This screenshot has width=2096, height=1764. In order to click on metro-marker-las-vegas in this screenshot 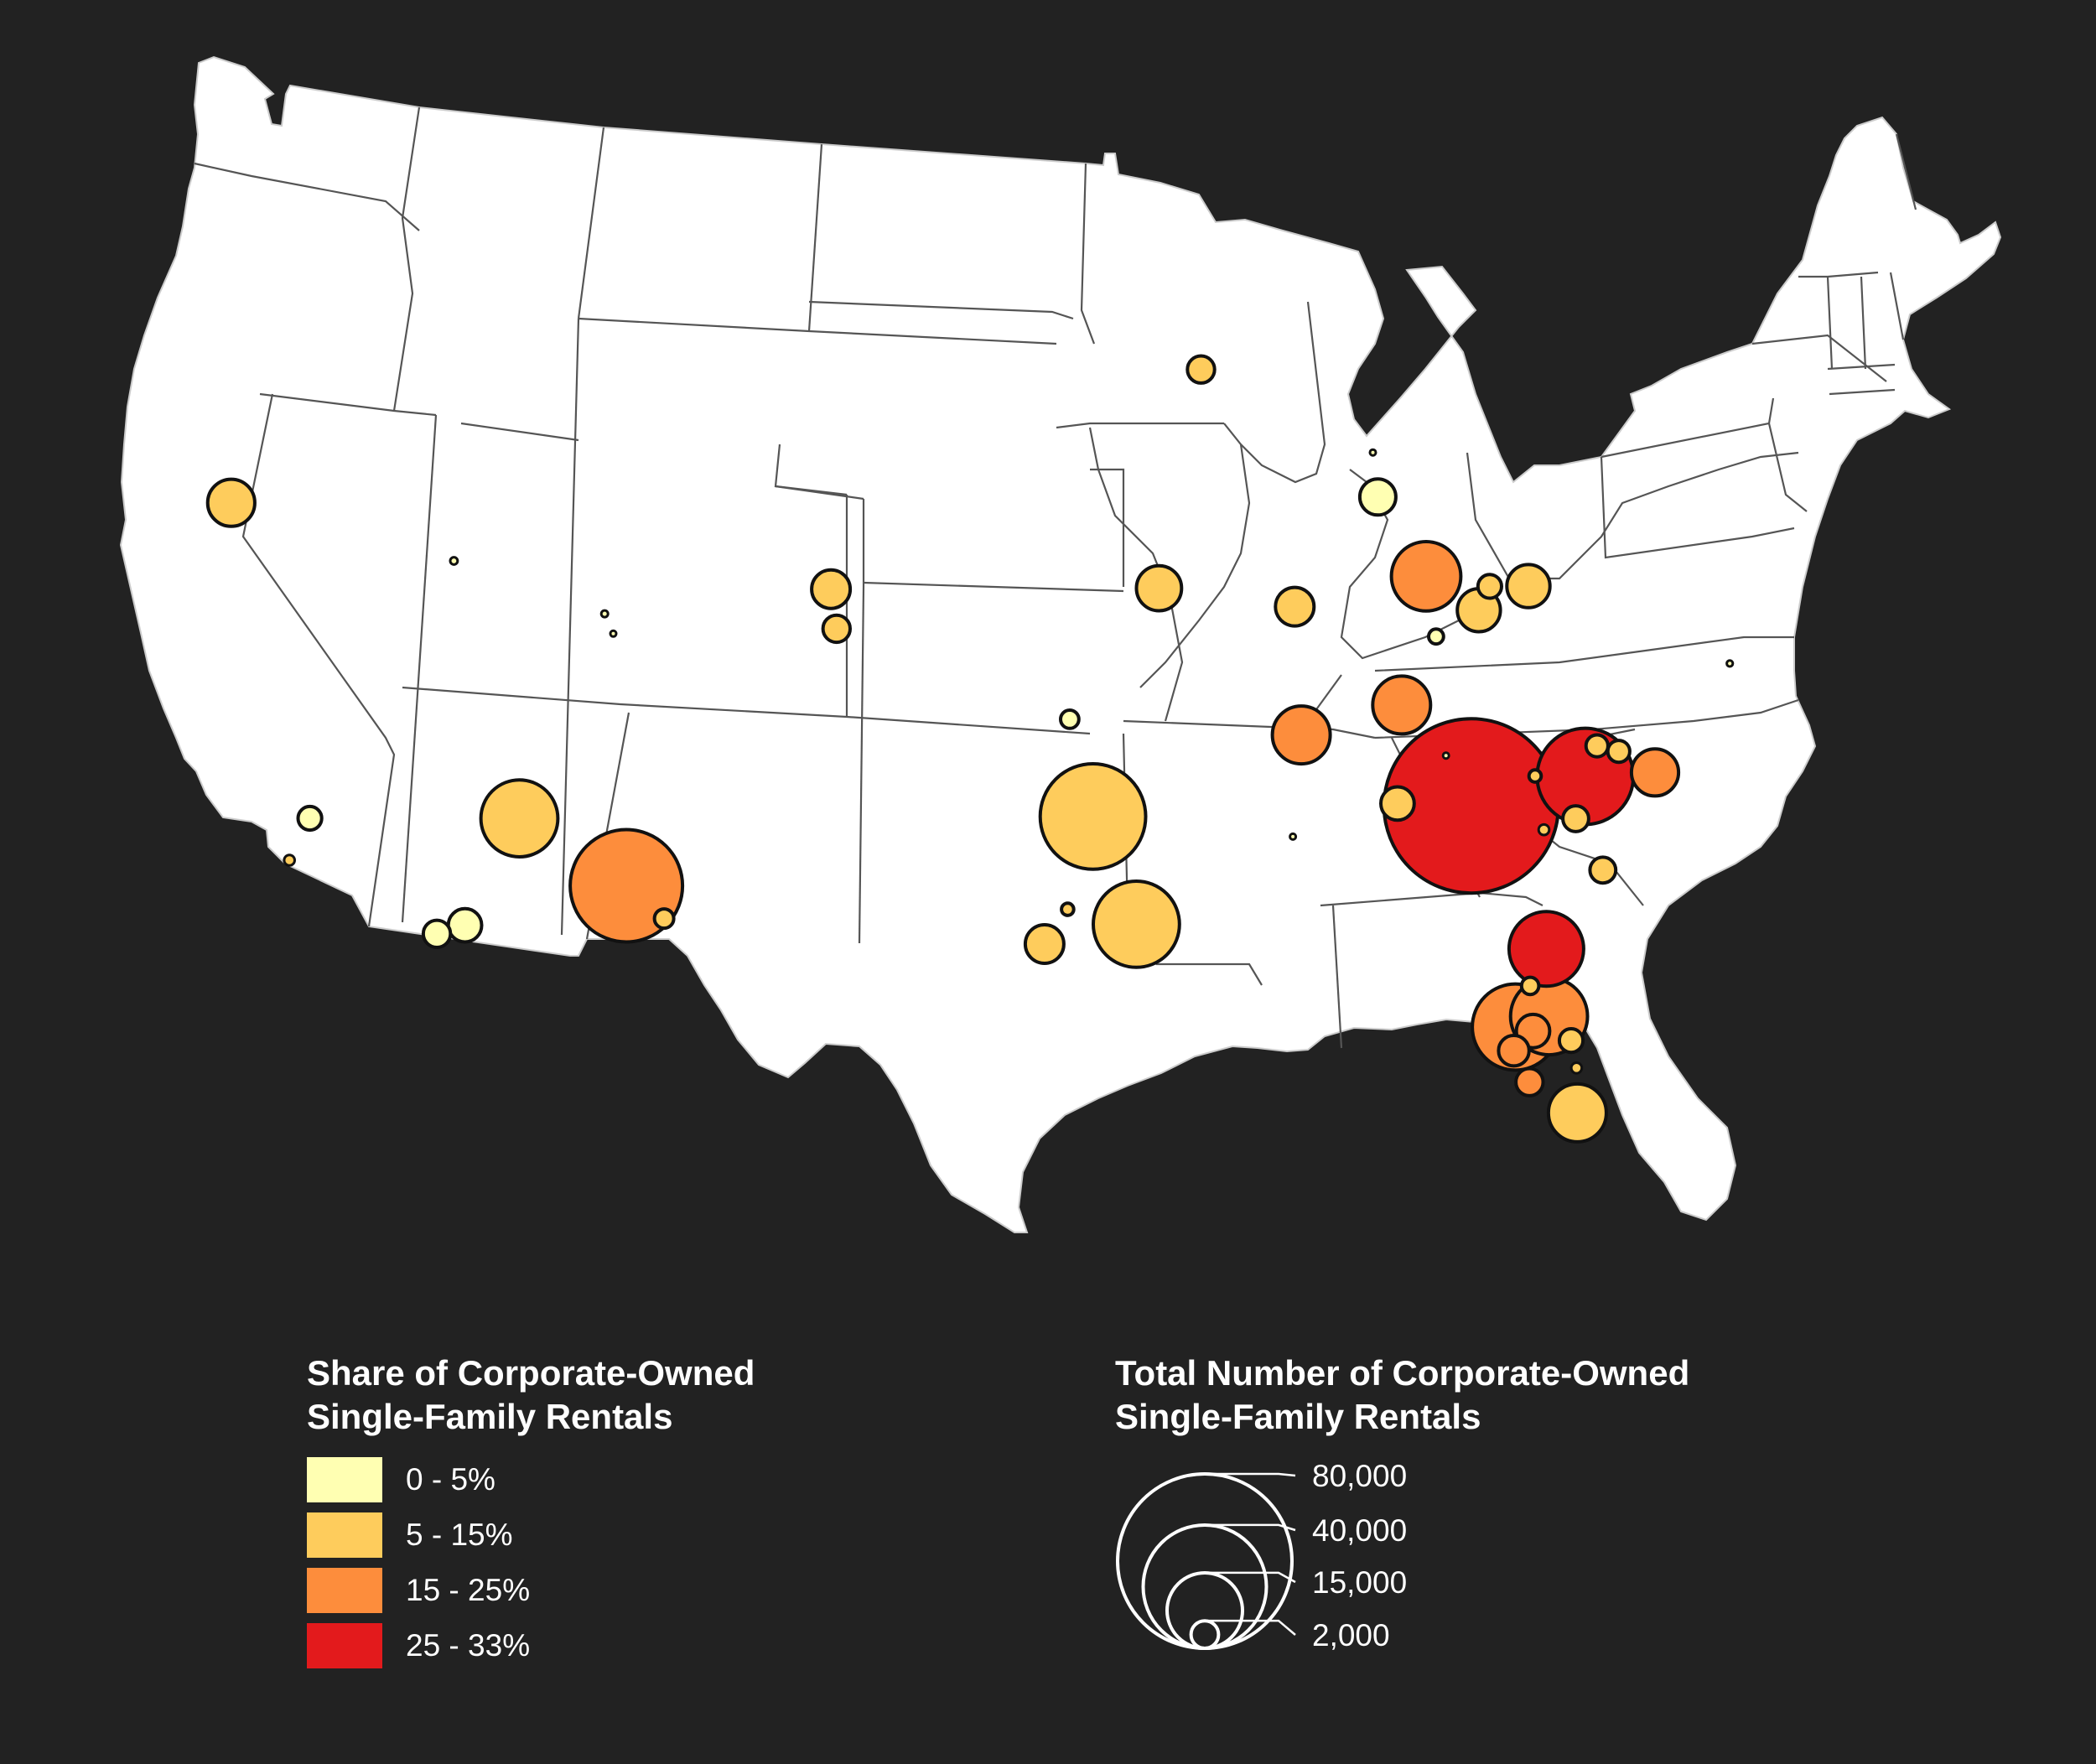, I will do `click(519, 818)`.